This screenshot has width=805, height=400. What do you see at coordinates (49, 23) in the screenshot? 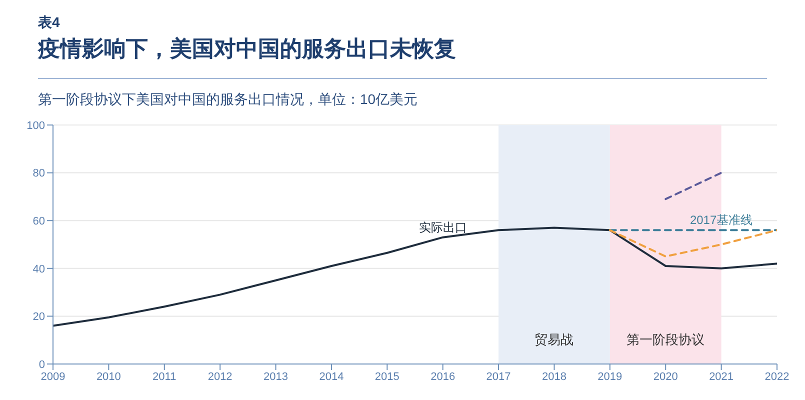
I see `text: 表4` at bounding box center [49, 23].